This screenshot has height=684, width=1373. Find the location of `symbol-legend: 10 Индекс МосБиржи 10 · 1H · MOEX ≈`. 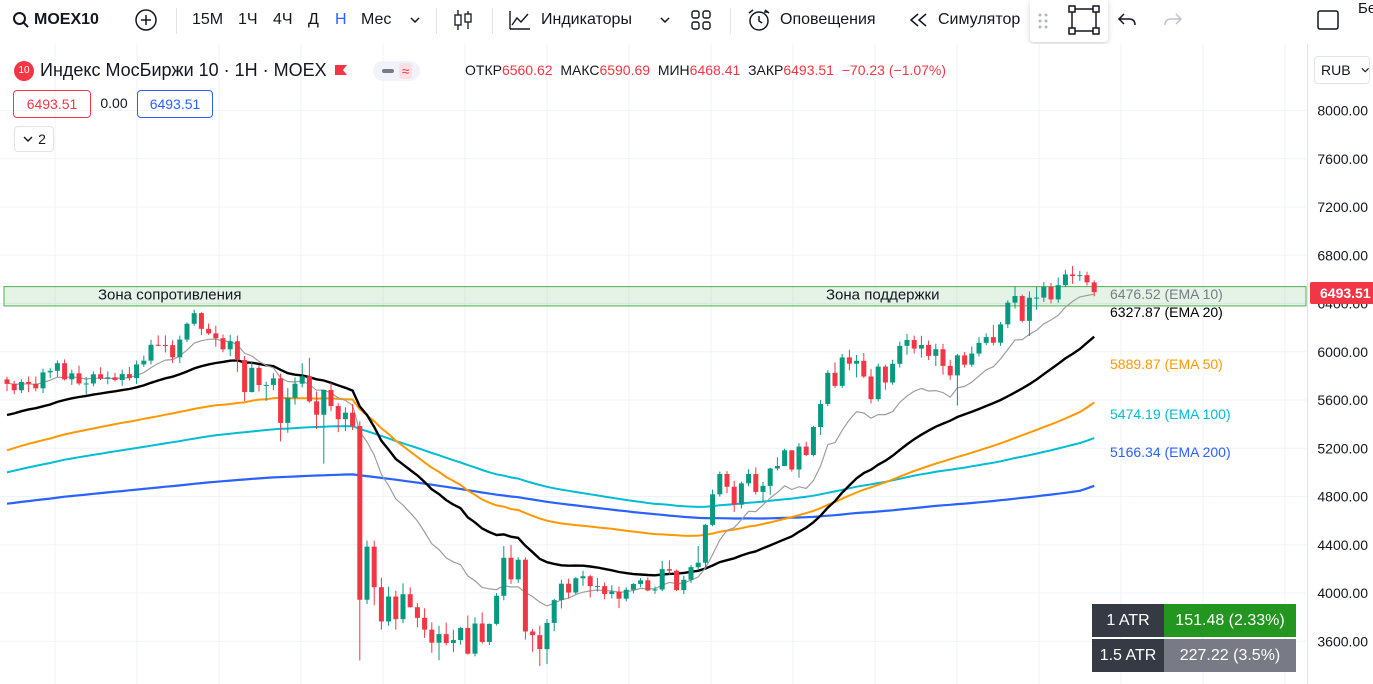

symbol-legend: 10 Индекс МосБиржи 10 · 1H · MOEX ≈ is located at coordinates (217, 70).